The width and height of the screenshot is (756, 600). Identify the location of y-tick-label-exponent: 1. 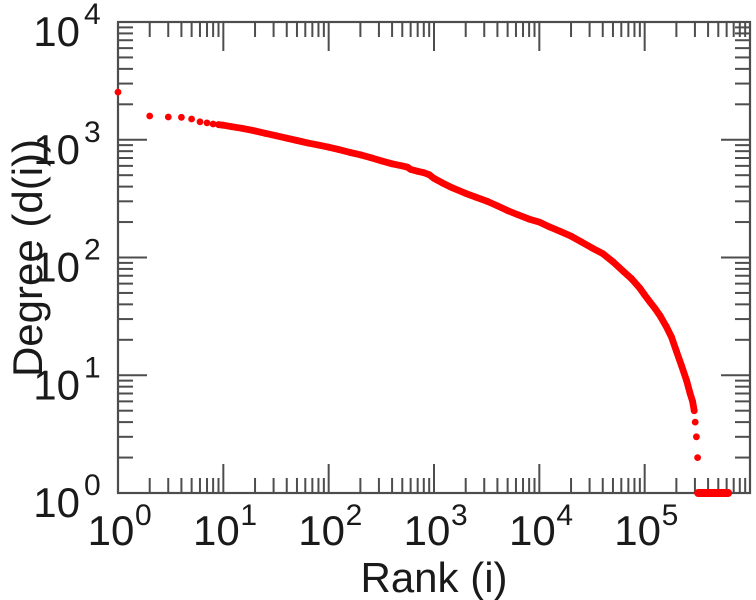
(92, 367).